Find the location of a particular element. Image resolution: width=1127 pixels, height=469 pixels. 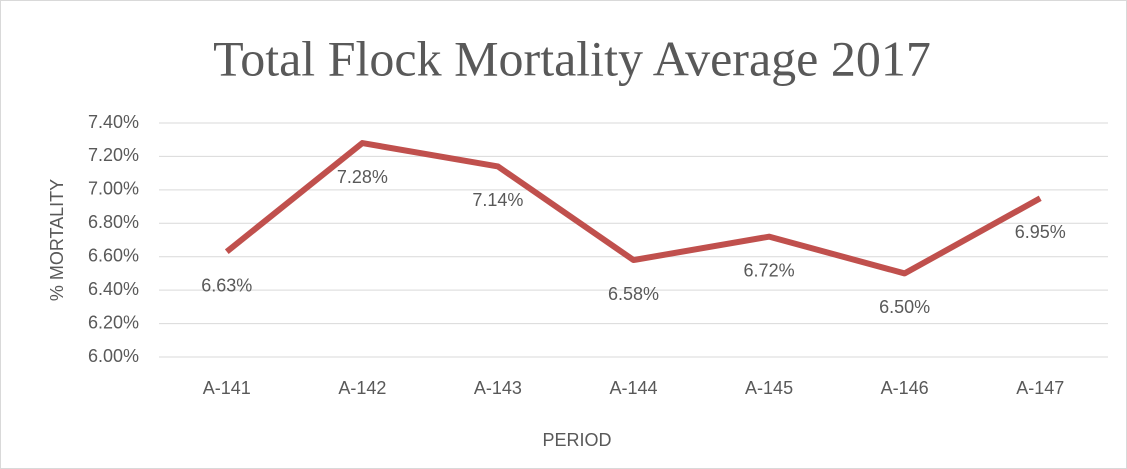

x-tick-label: A-145 is located at coordinates (769, 388).